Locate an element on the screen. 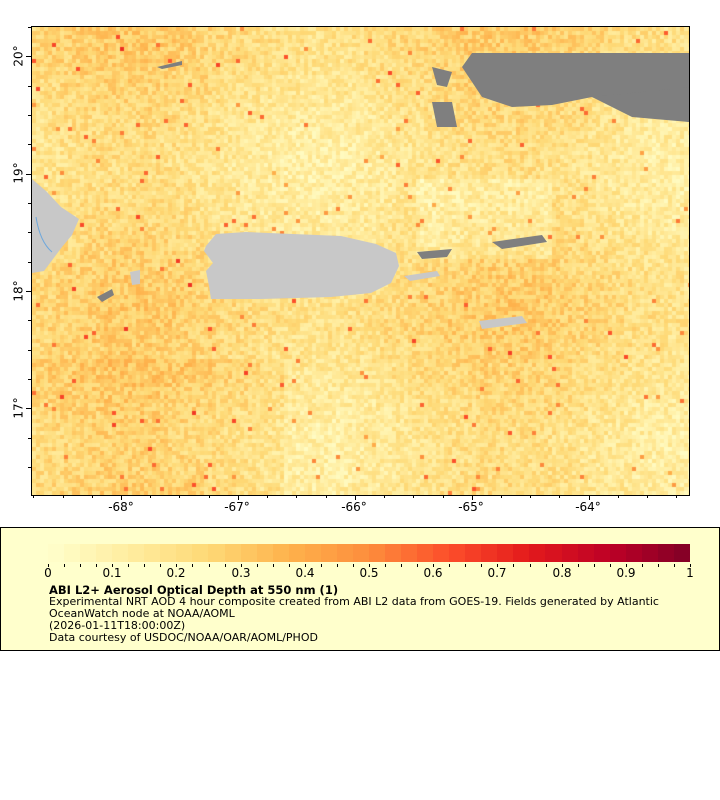 This screenshot has width=720, height=800. coast-river-line is located at coordinates (44, 234).